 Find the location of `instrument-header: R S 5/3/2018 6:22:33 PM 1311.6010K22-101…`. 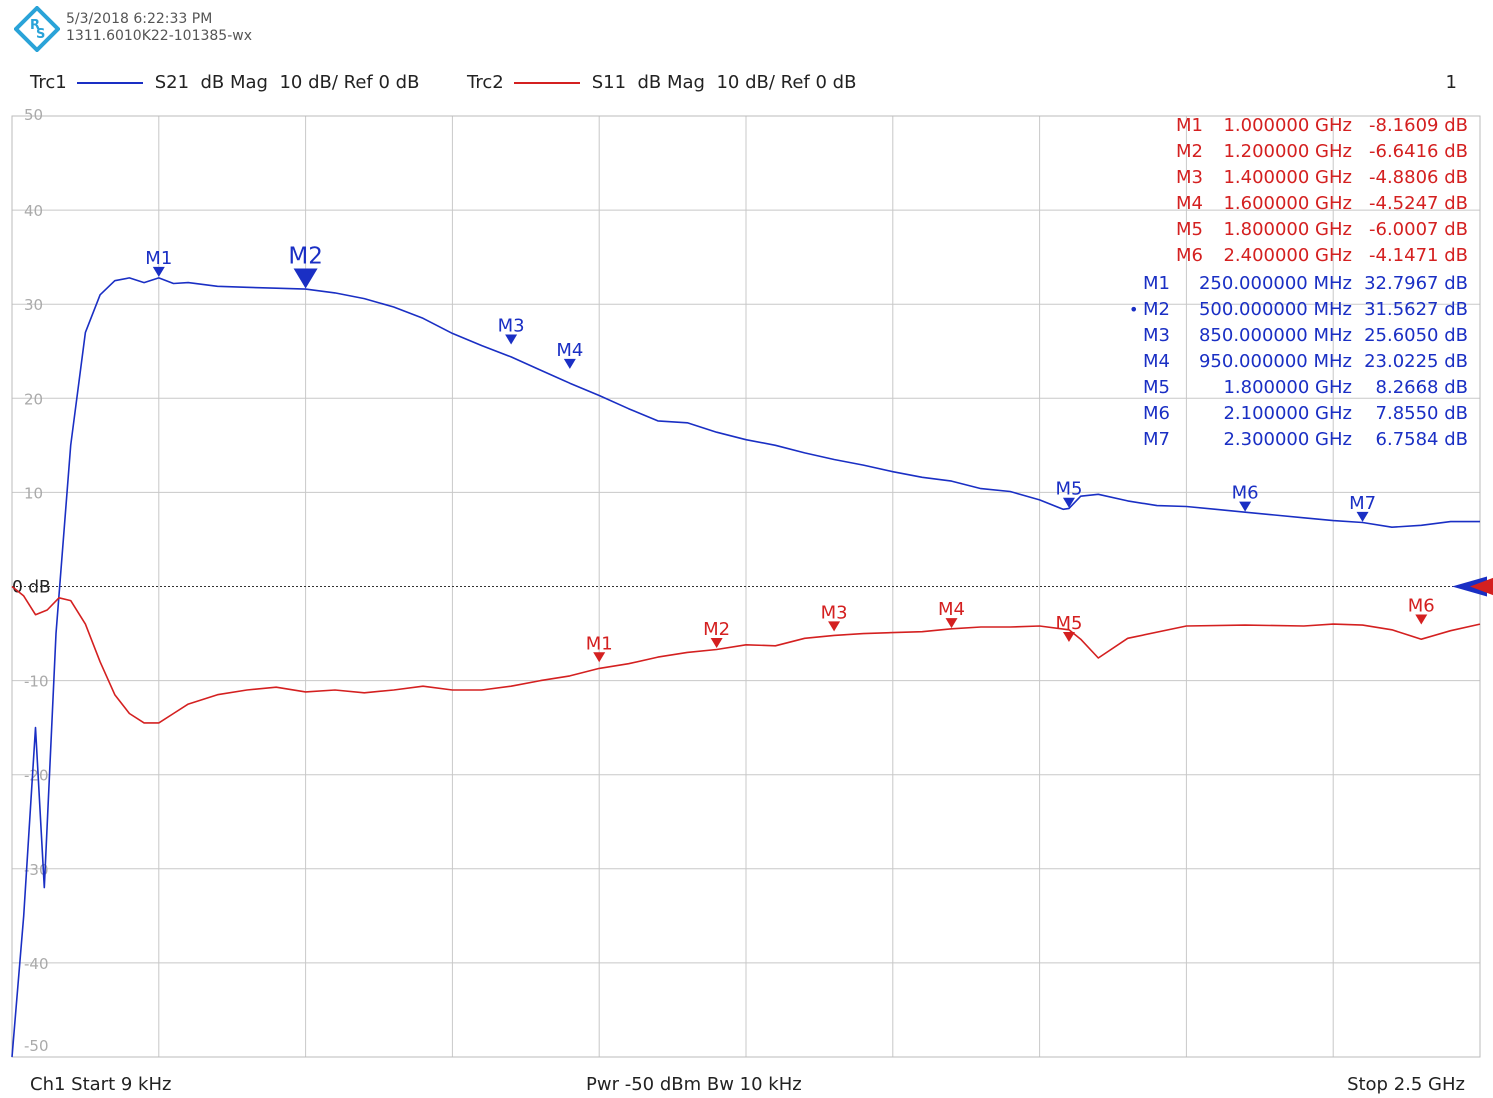

instrument-header: R S 5/3/2018 6:22:33 PM 1311.6010K22-101… is located at coordinates (746, 30).